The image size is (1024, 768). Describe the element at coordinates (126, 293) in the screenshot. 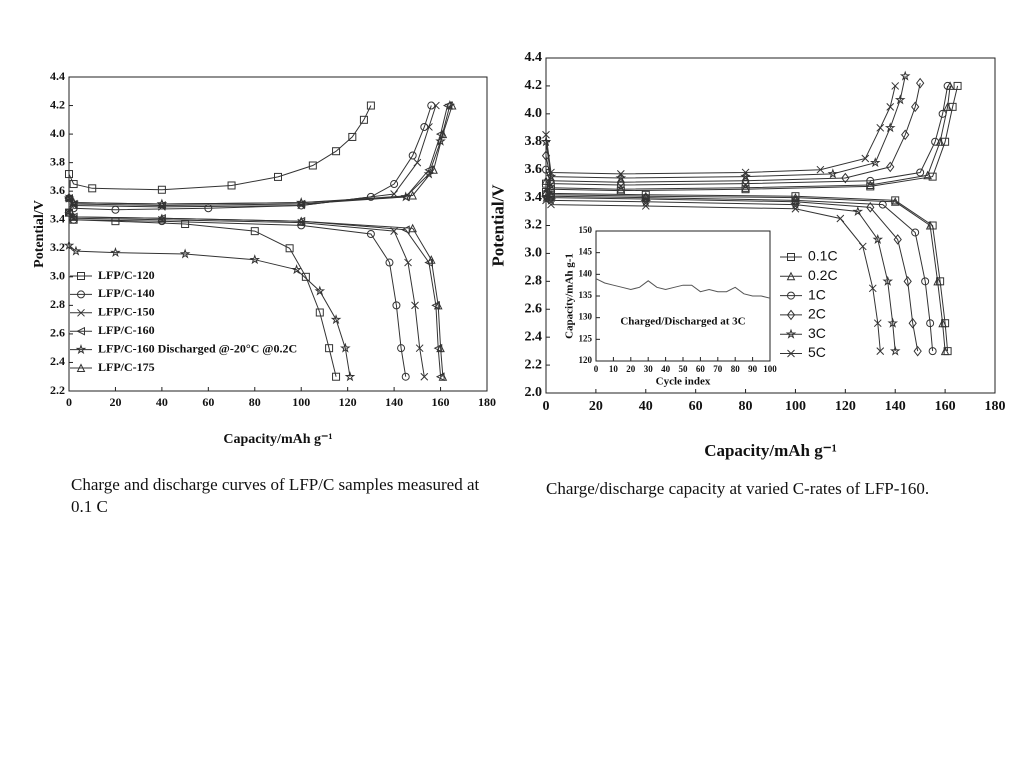

I see `legend-label: LFP/C-140` at that location.